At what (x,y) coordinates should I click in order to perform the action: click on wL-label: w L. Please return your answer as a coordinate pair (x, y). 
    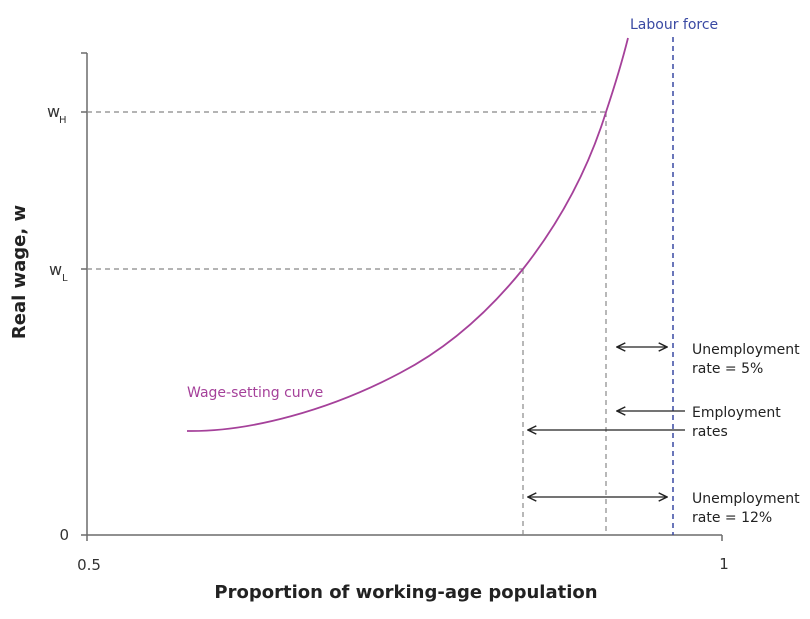
    Looking at the image, I should click on (58, 272).